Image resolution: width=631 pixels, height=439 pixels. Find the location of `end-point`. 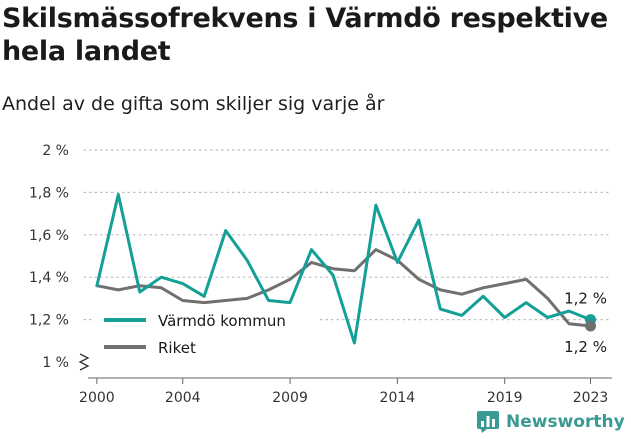

end-point is located at coordinates (591, 326).